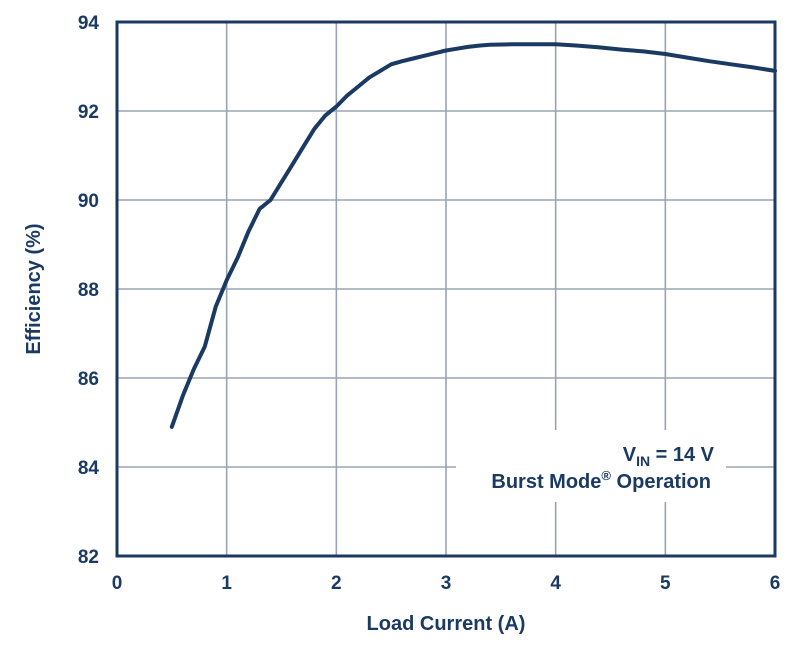 Image resolution: width=800 pixels, height=653 pixels. Describe the element at coordinates (665, 583) in the screenshot. I see `x-tick-label: 5` at that location.